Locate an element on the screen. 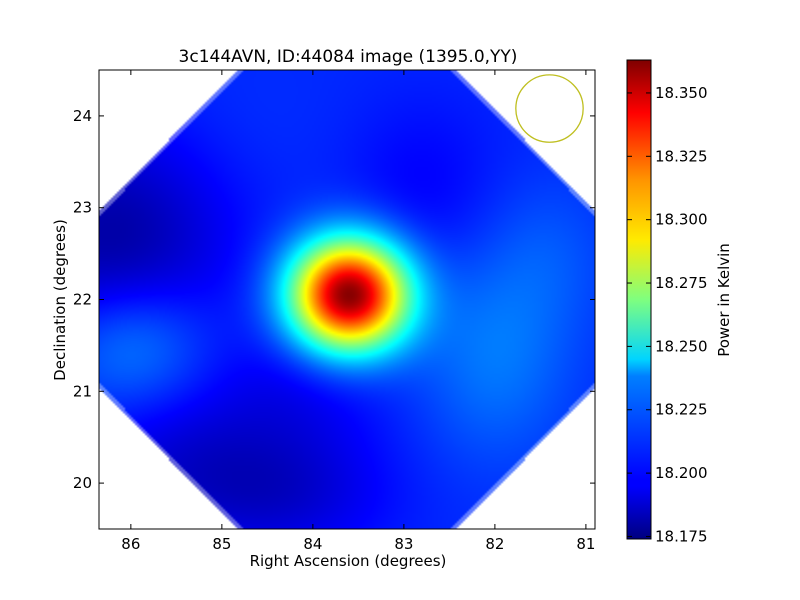  colorbar-tick-label: 18.225 is located at coordinates (681, 410).